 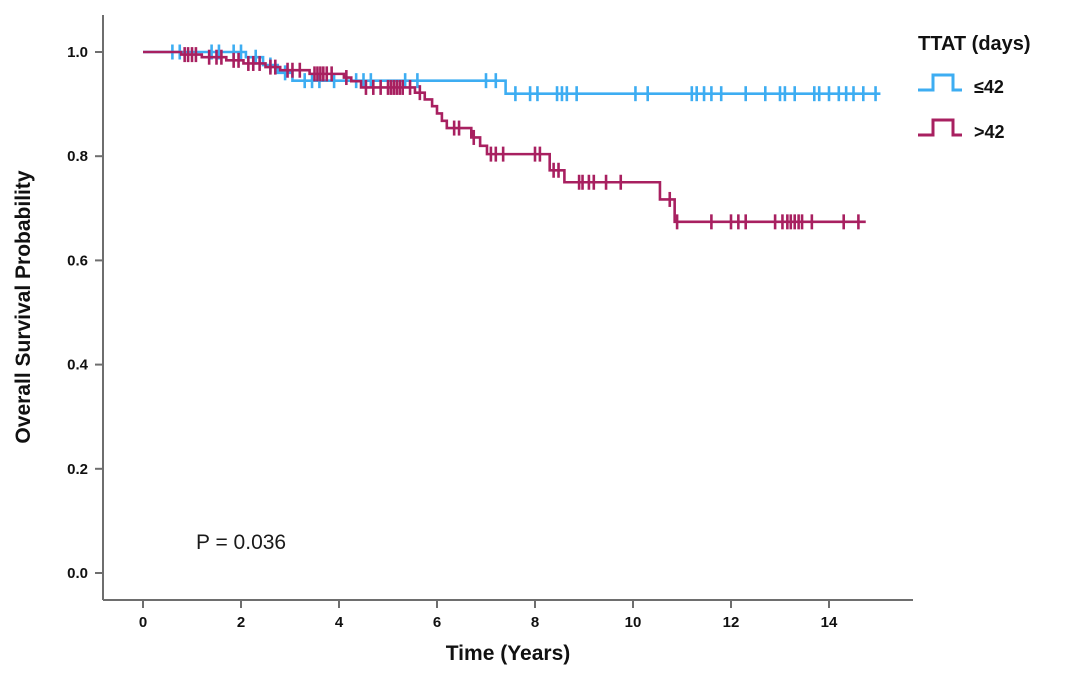 What do you see at coordinates (77, 573) in the screenshot?
I see `y-tick-label: 0.0` at bounding box center [77, 573].